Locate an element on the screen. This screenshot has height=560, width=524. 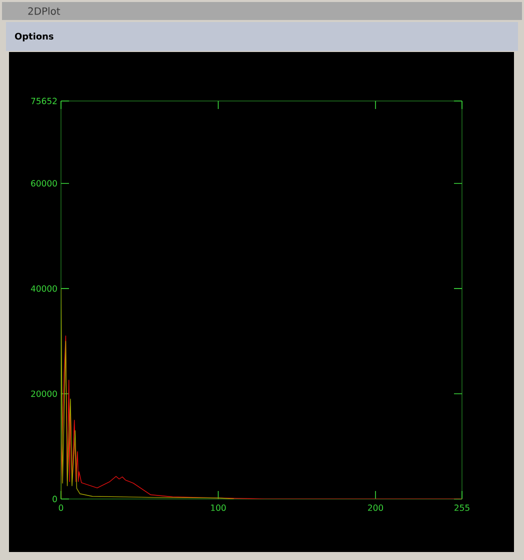
y-tick-label: 60000 is located at coordinates (44, 183).